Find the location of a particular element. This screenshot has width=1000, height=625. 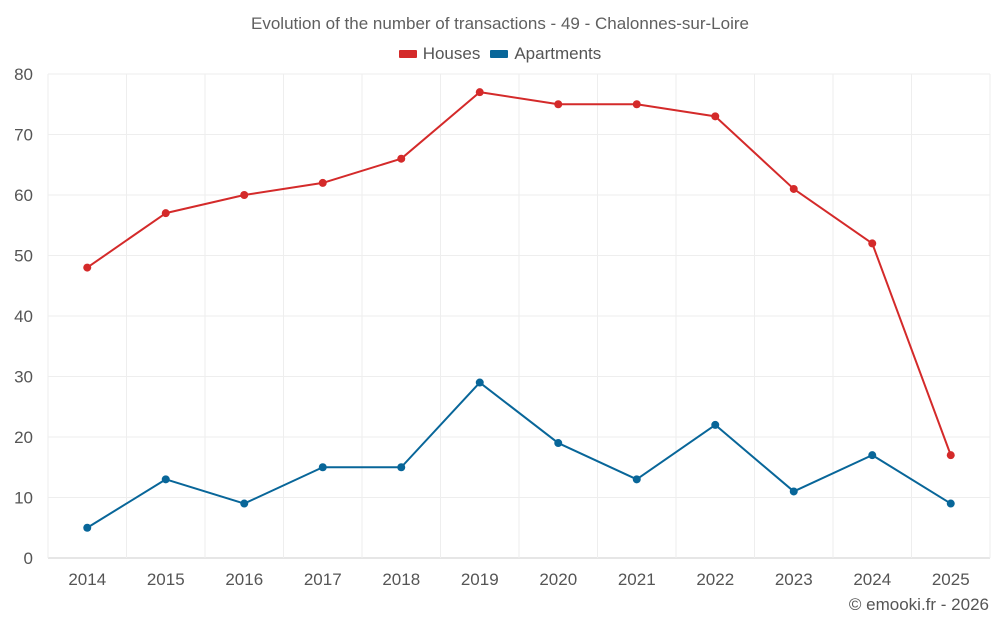

y-tick-label: 70 is located at coordinates (23, 135).